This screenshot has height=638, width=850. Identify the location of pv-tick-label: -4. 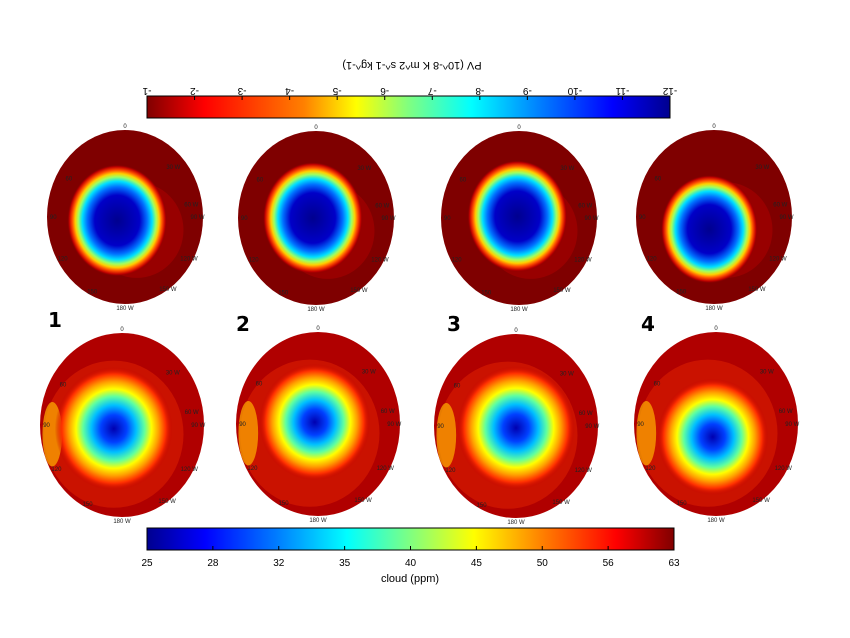
(289, 90).